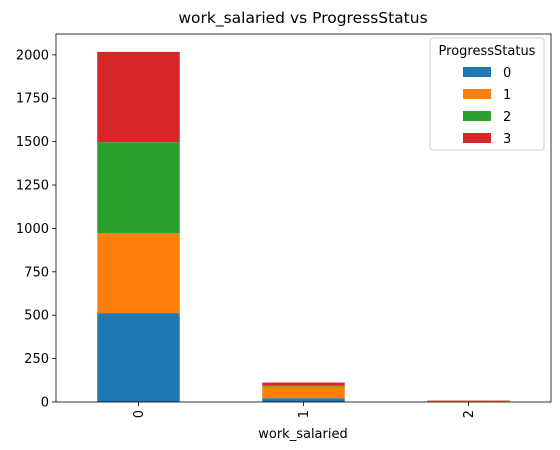 The image size is (560, 450). I want to click on x-axis: 0 1 2, so click(304, 410).